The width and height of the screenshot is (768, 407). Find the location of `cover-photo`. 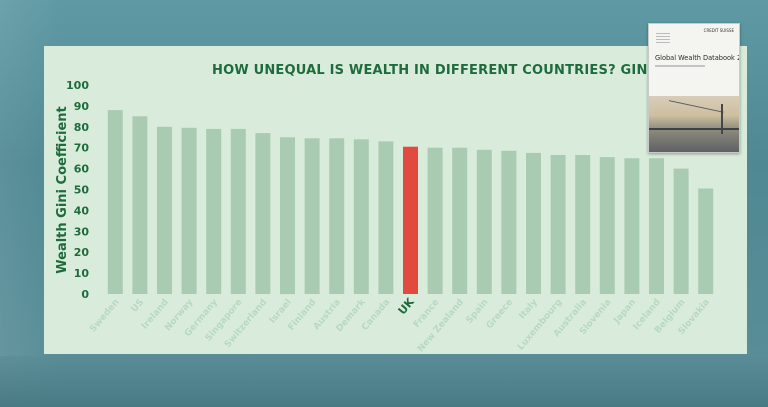

cover-photo is located at coordinates (694, 124).